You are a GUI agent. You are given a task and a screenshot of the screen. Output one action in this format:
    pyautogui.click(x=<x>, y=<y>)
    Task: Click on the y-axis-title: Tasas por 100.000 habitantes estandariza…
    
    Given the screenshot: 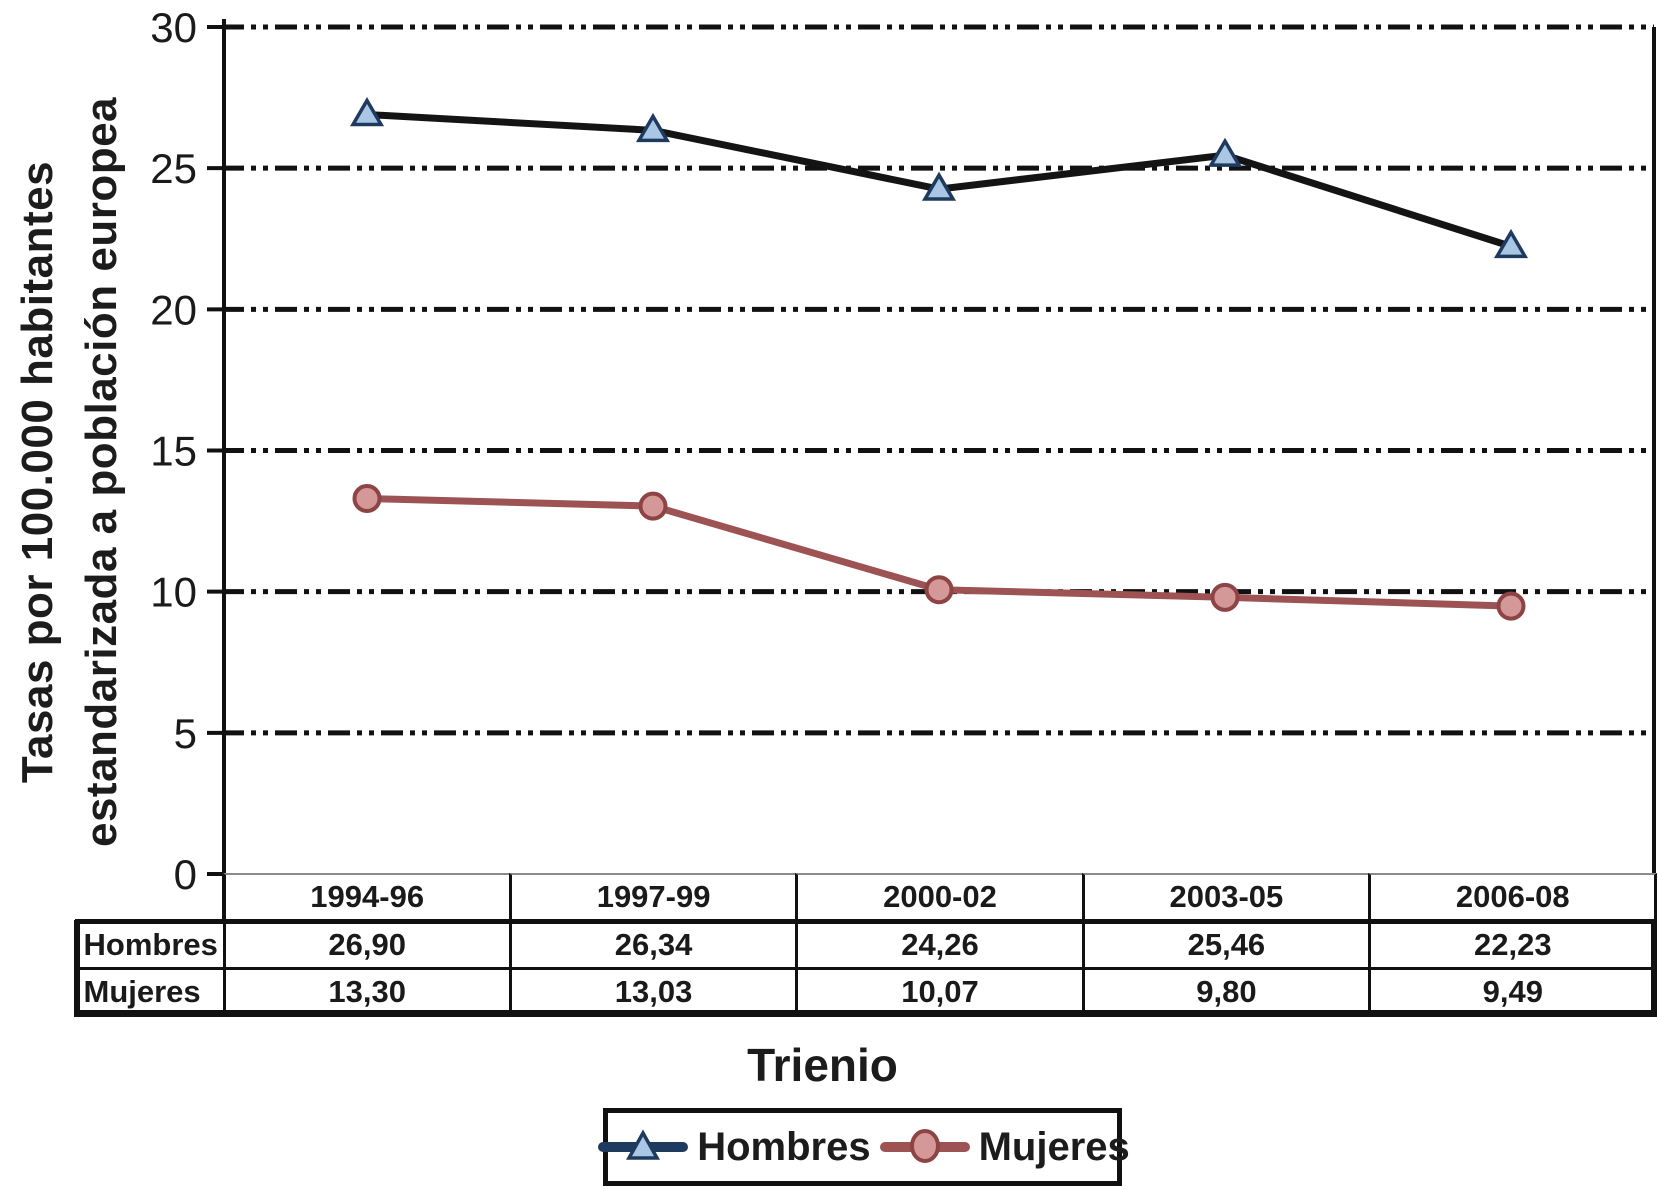 What is the action you would take?
    pyautogui.click(x=70, y=472)
    